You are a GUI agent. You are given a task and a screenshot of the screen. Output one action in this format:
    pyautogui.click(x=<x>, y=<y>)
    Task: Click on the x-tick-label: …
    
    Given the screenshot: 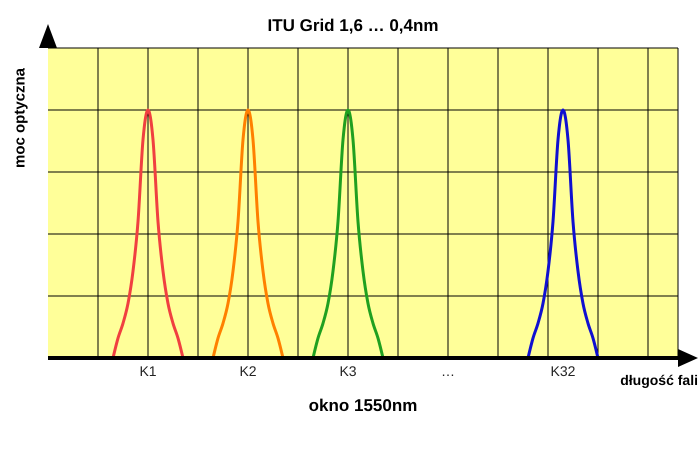 What is the action you would take?
    pyautogui.click(x=448, y=370)
    